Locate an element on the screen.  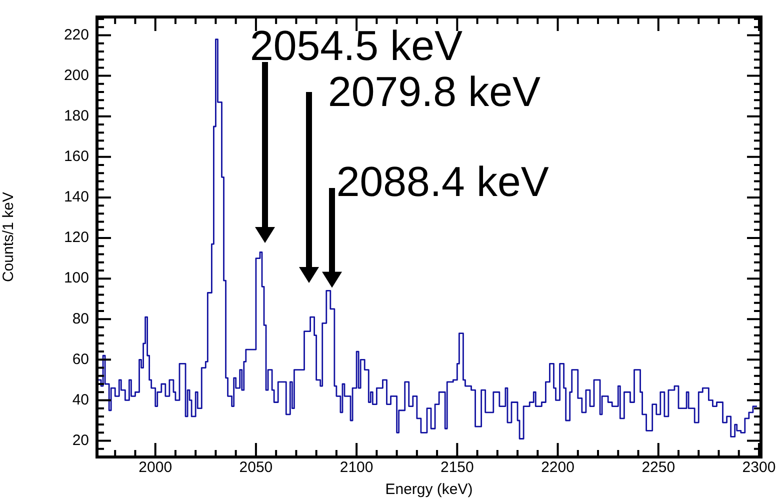
y-tick-label: 100 is located at coordinates (76, 278).